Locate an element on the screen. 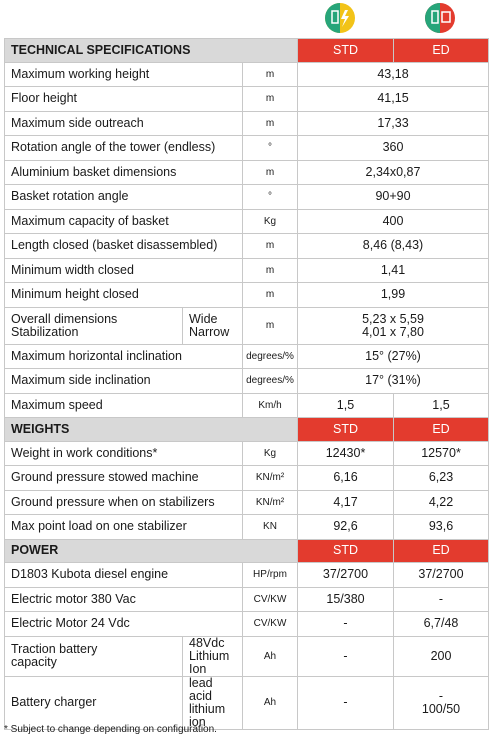 The height and width of the screenshot is (743, 500). spec-row: Maximum capacity of basket Kg 400 is located at coordinates (246, 221).